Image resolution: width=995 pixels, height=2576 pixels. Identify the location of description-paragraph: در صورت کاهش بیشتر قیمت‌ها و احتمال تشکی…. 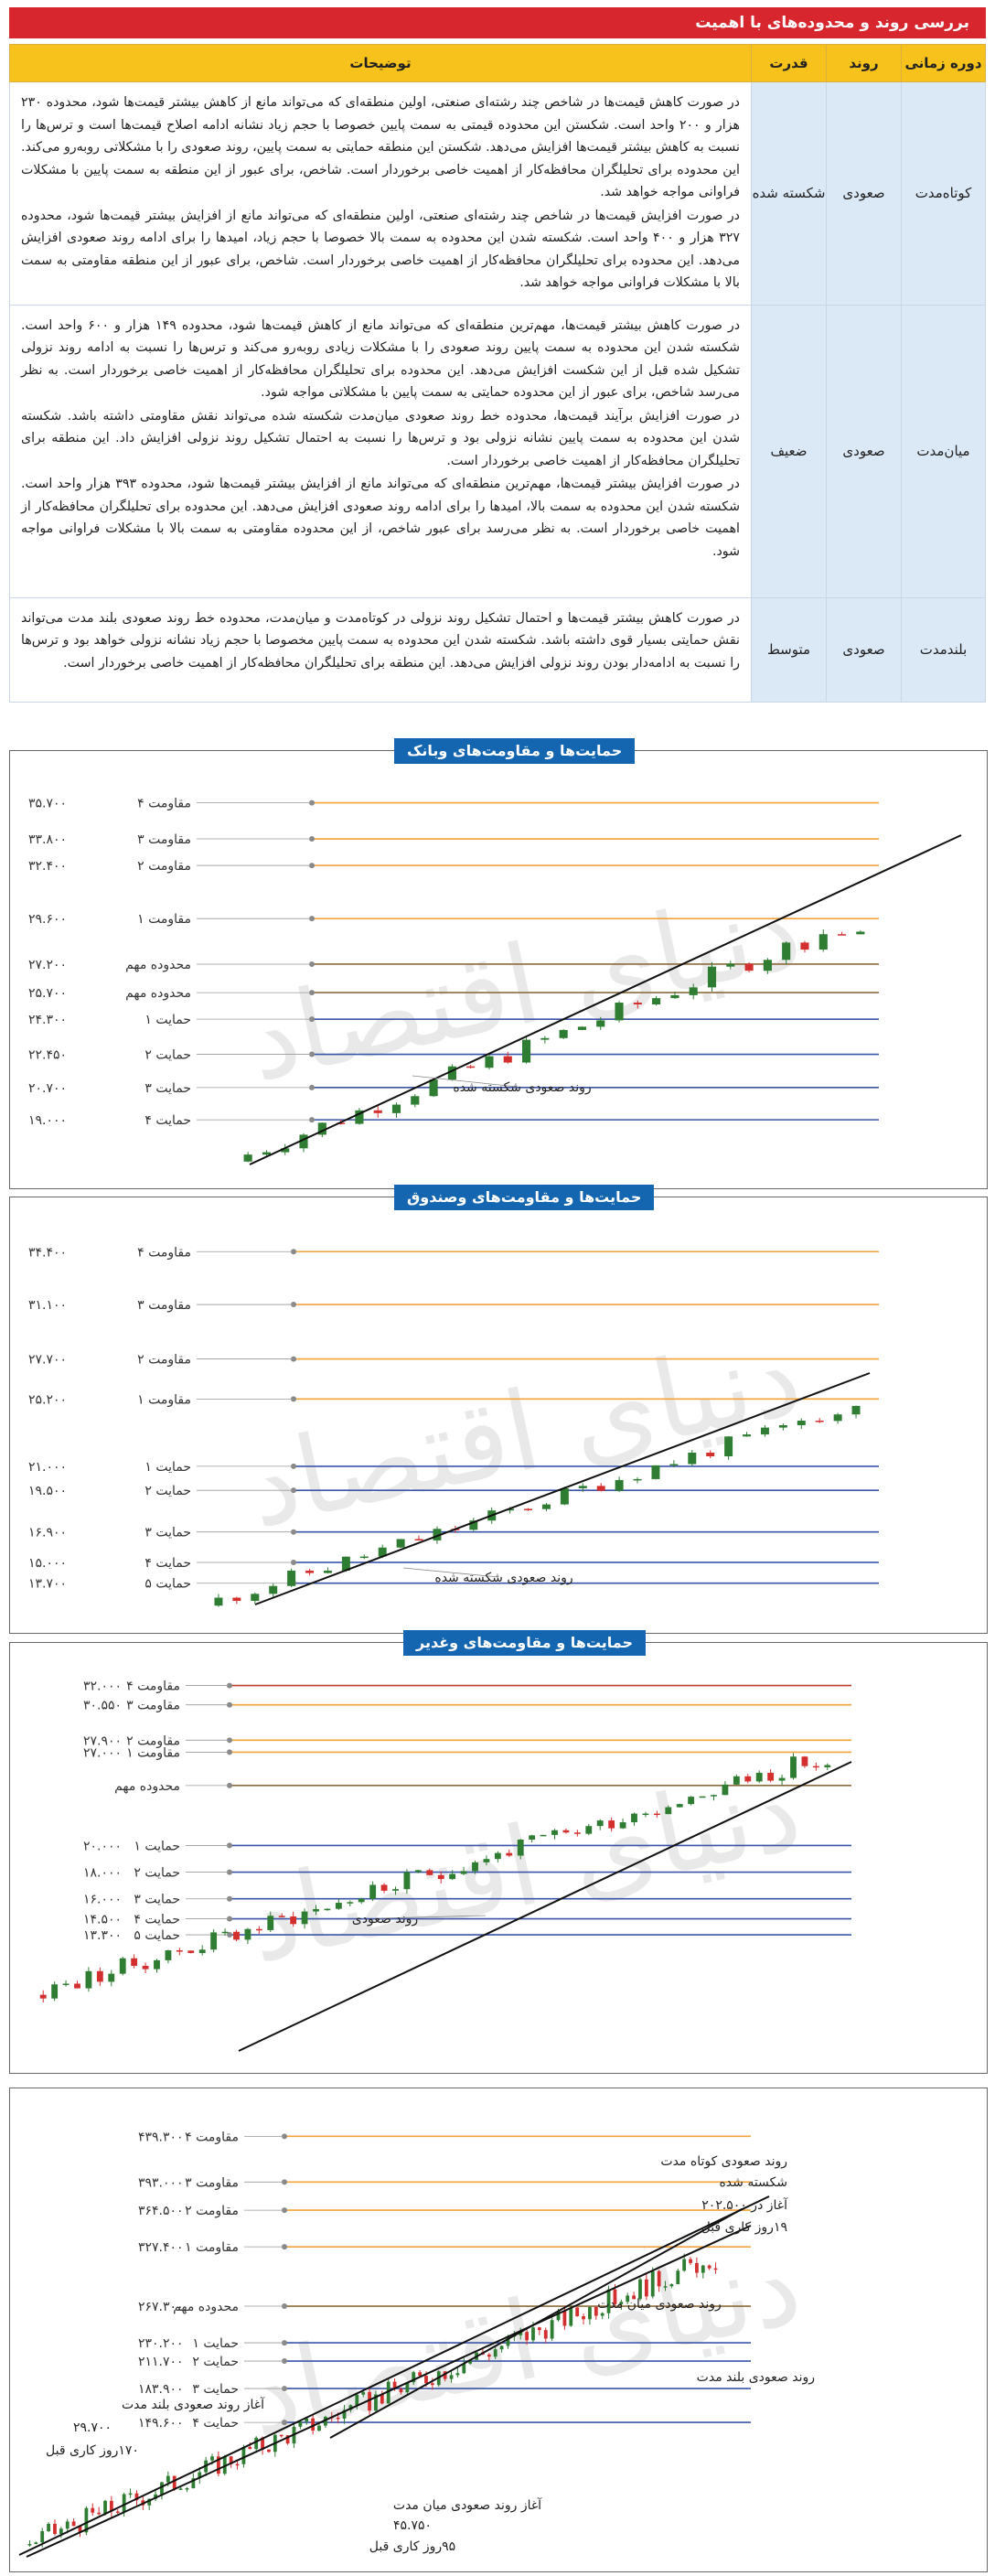
(380, 640).